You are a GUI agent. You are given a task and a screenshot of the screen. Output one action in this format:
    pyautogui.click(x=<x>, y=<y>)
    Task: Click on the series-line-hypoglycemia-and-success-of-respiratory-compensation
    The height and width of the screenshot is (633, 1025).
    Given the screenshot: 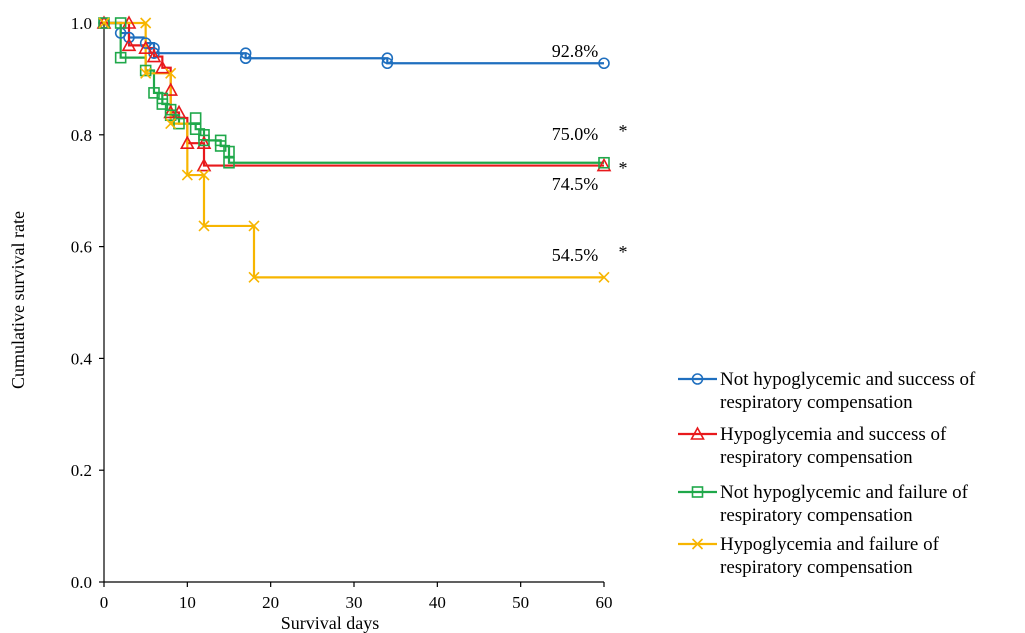 What is the action you would take?
    pyautogui.click(x=354, y=94)
    